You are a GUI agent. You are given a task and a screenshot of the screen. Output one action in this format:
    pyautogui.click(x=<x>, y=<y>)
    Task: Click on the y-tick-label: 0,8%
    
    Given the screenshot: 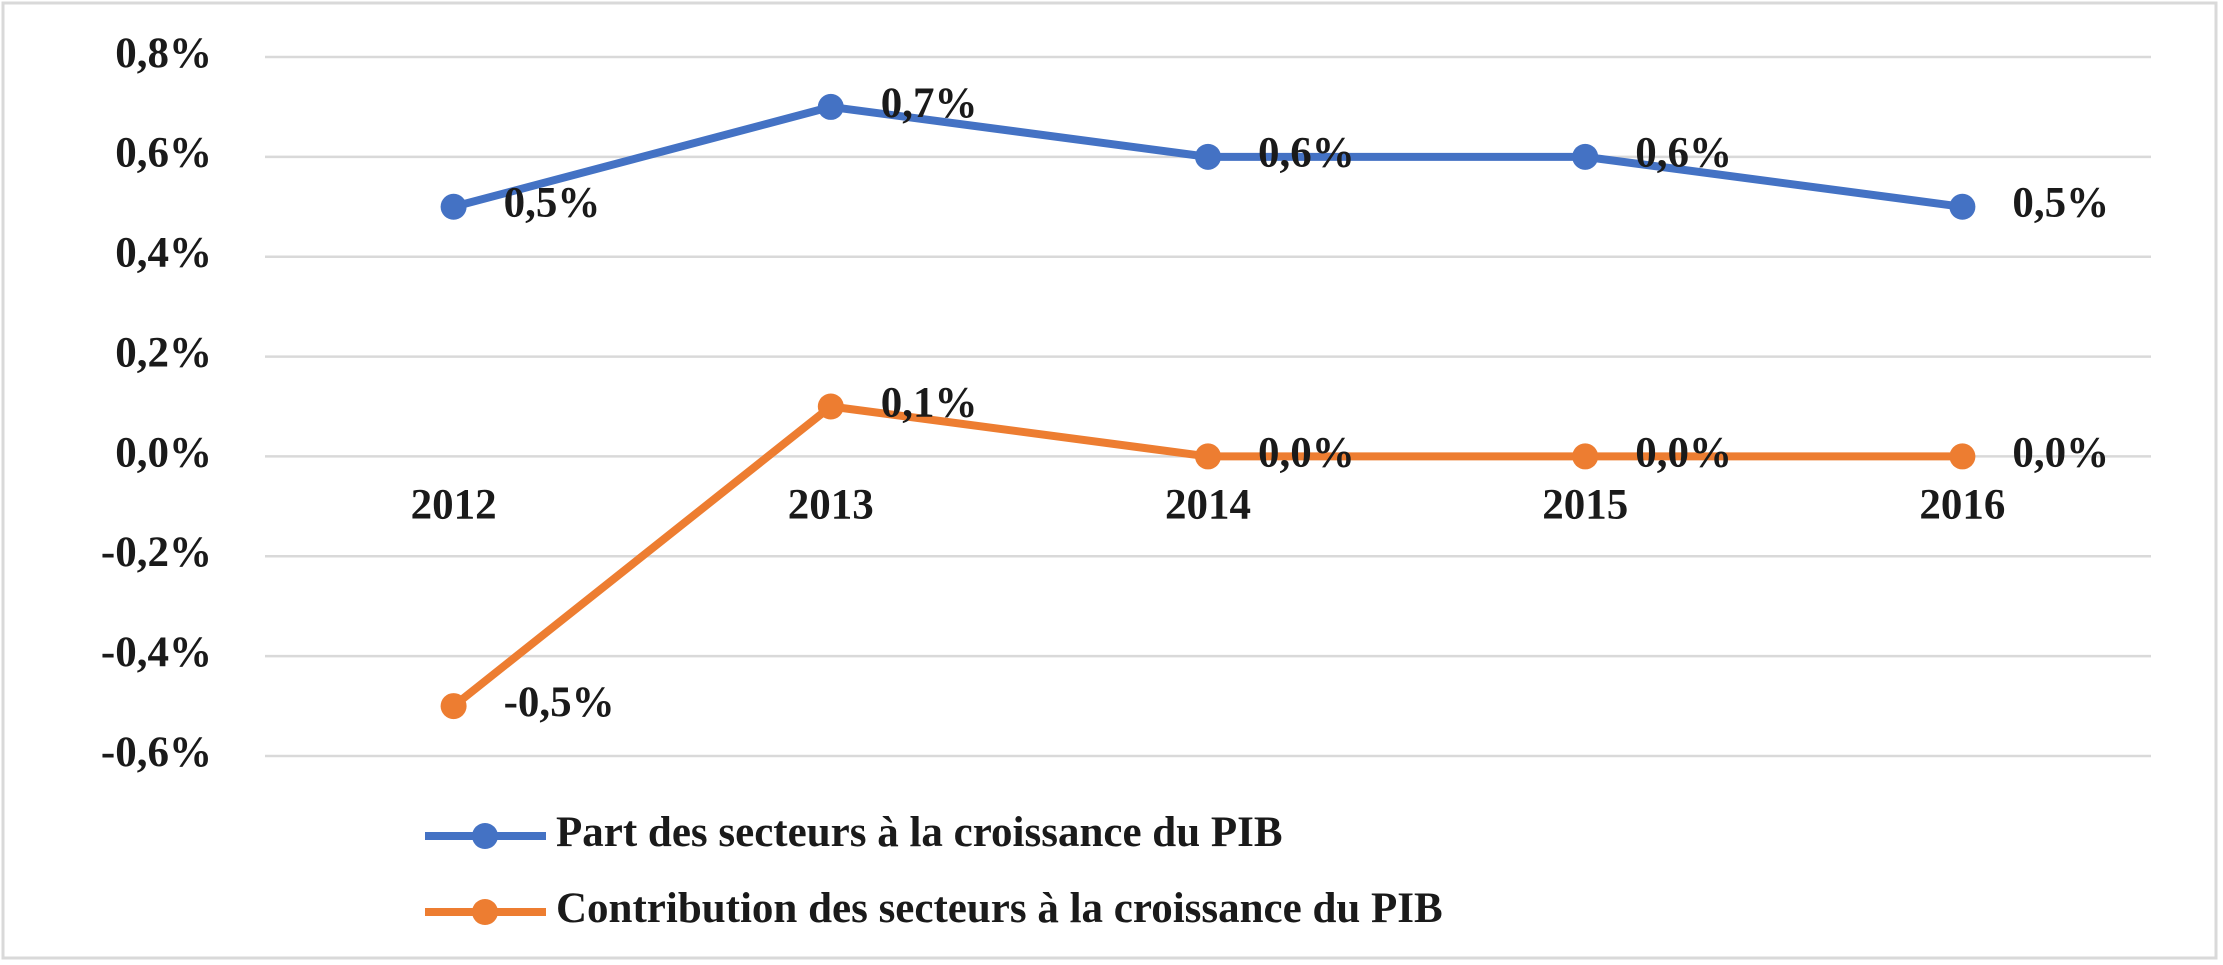 What is the action you would take?
    pyautogui.click(x=163, y=53)
    